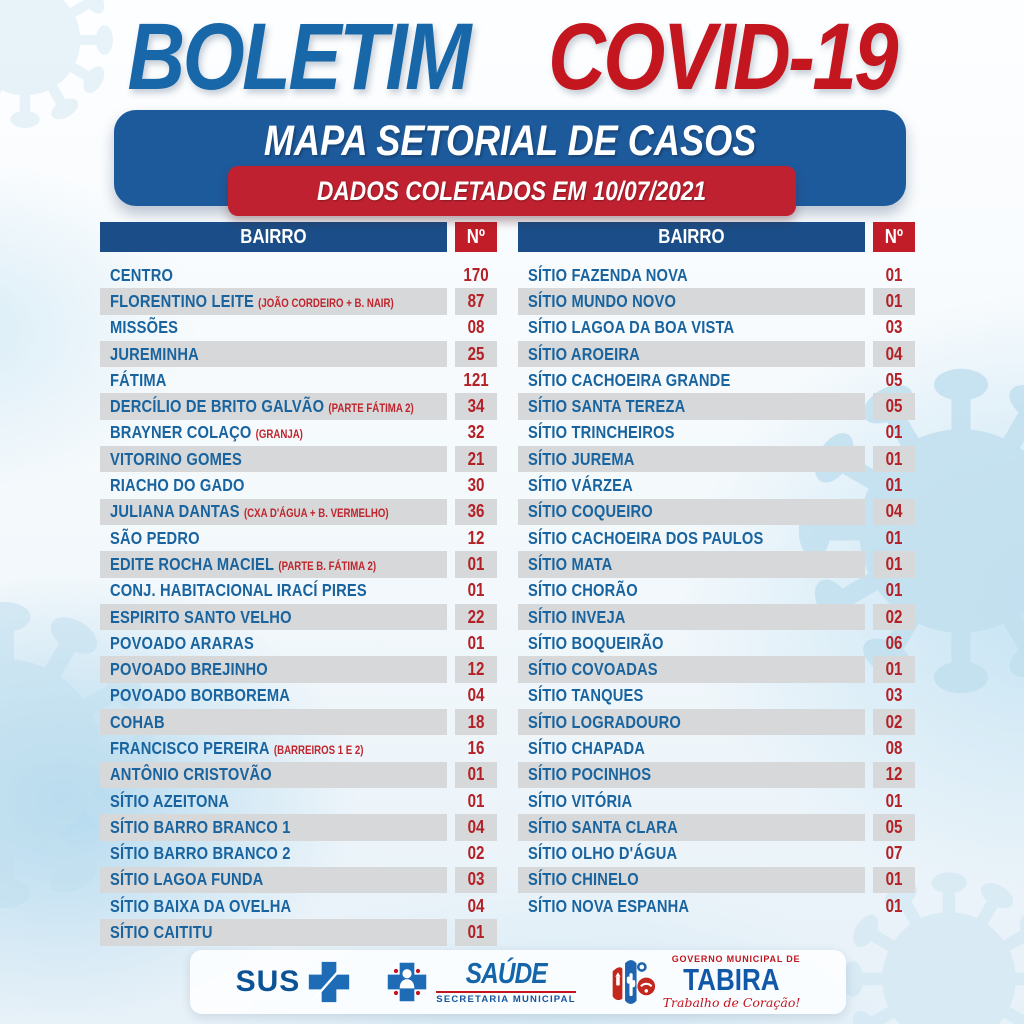  I want to click on footer-logo-bar: SUS SAÚDE SECRETARIA MUNICIPAL, so click(518, 982).